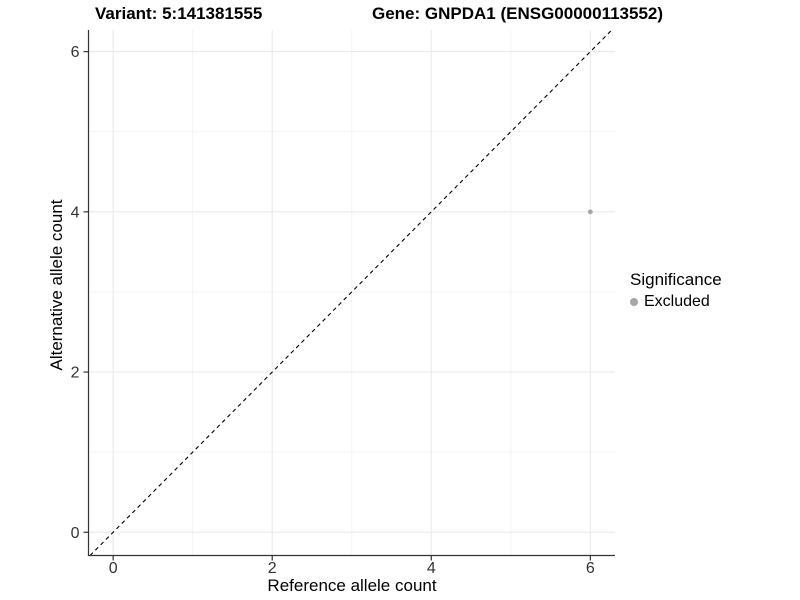 The image size is (800, 600). I want to click on y-tick-label: 0, so click(75, 533).